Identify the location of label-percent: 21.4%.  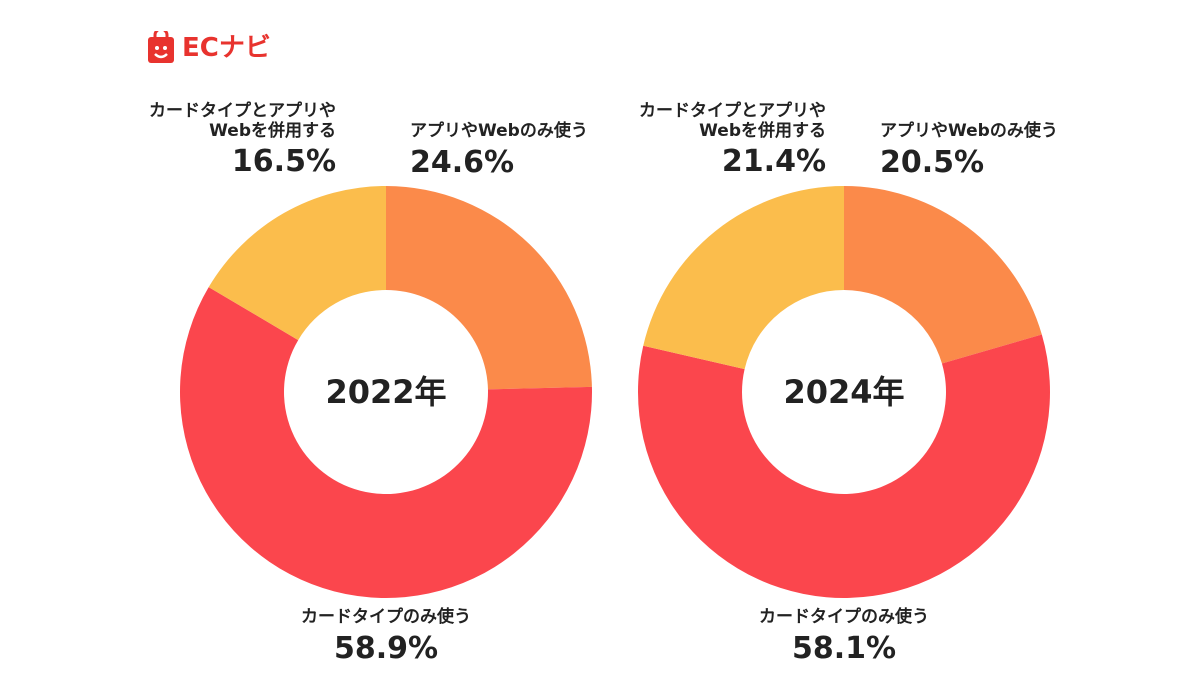
(773, 162).